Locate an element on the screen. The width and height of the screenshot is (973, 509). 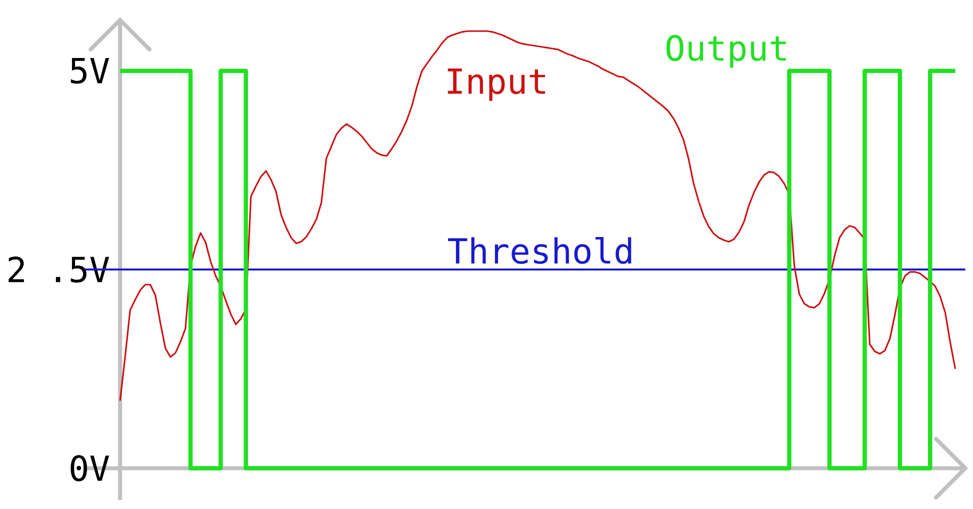
series-label: Input is located at coordinates (497, 84).